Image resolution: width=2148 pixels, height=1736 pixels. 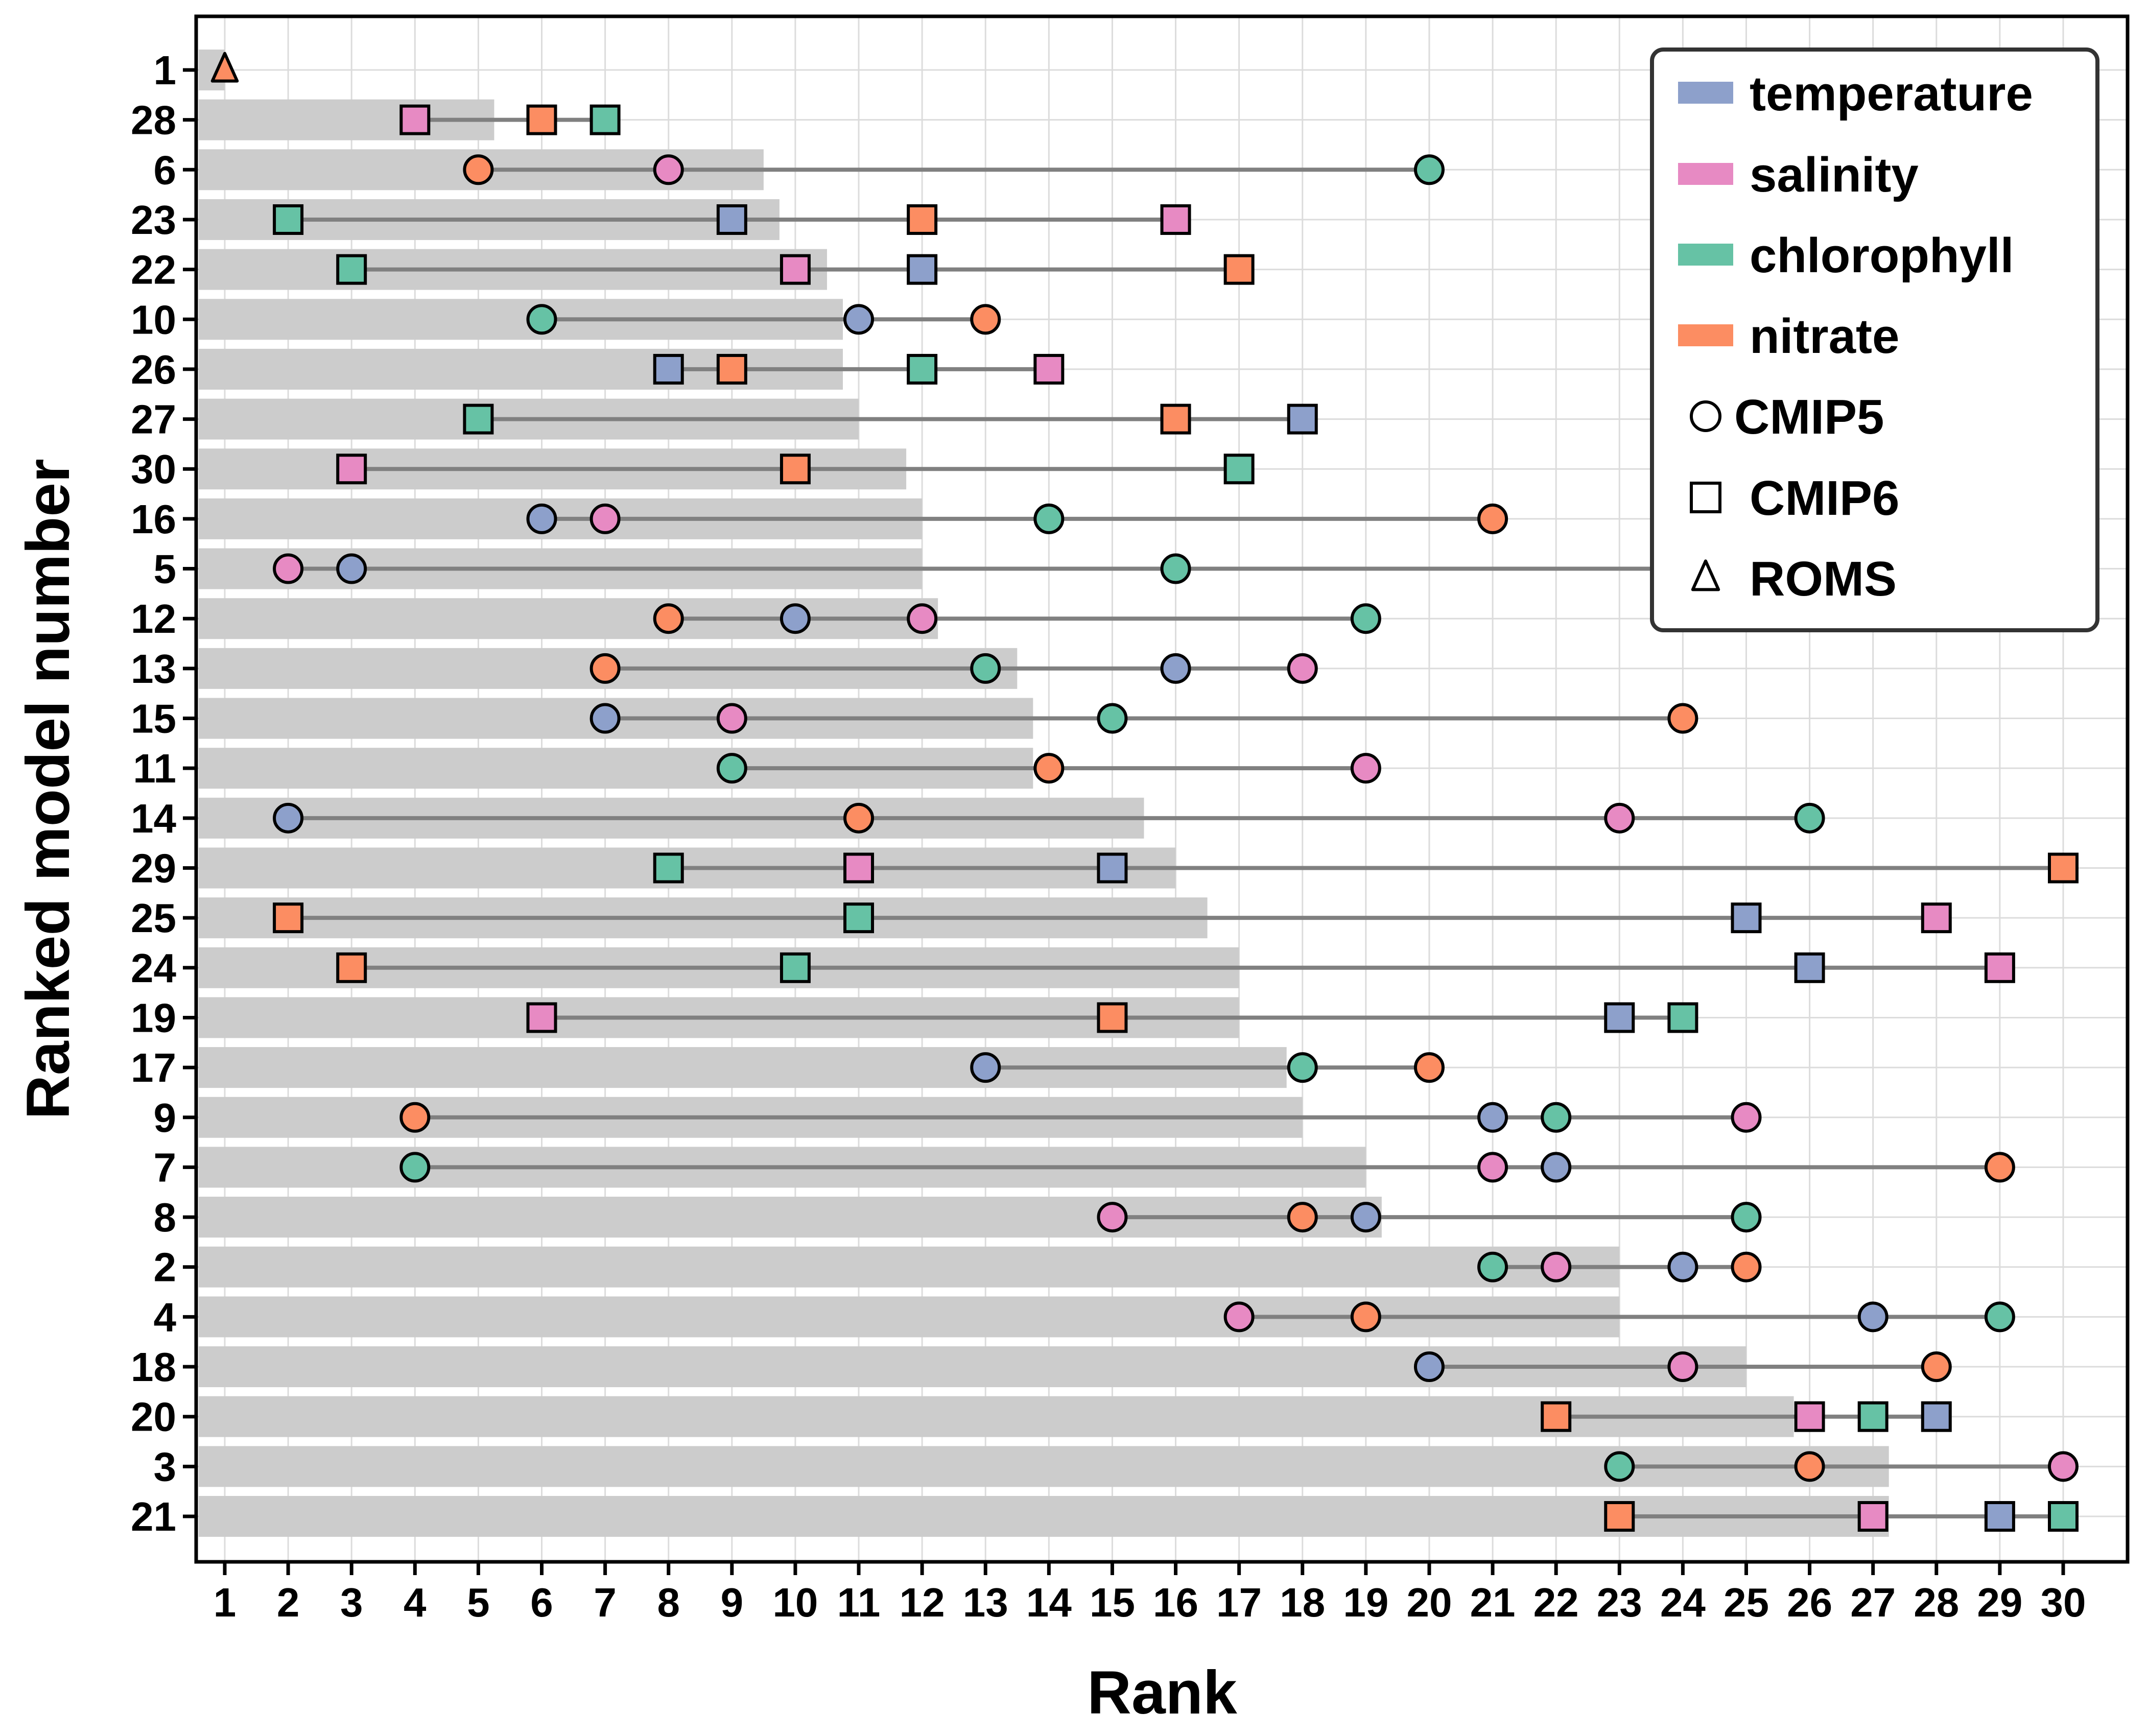 What do you see at coordinates (2000, 1603) in the screenshot?
I see `x-tick-label: 29` at bounding box center [2000, 1603].